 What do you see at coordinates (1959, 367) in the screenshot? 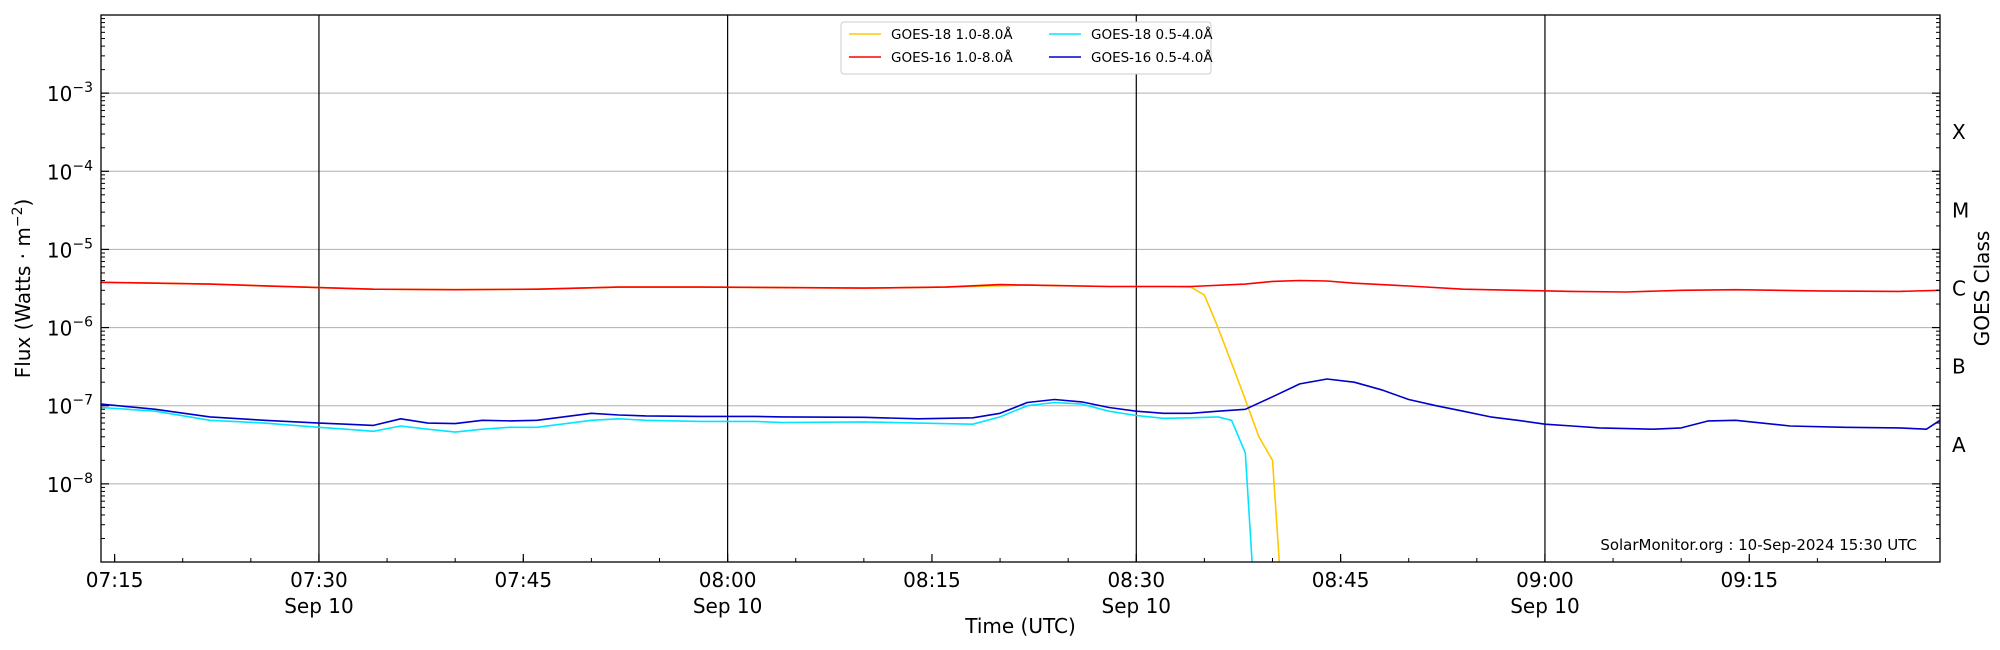
I see `goes-class-label: B` at bounding box center [1959, 367].